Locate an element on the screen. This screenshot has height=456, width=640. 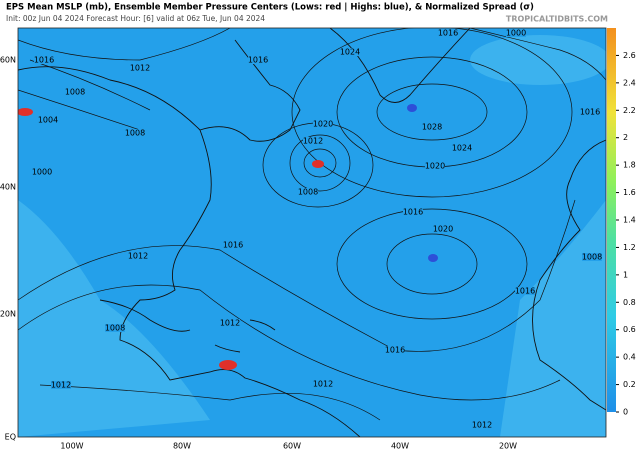
lon-label: 80W is located at coordinates (182, 446).